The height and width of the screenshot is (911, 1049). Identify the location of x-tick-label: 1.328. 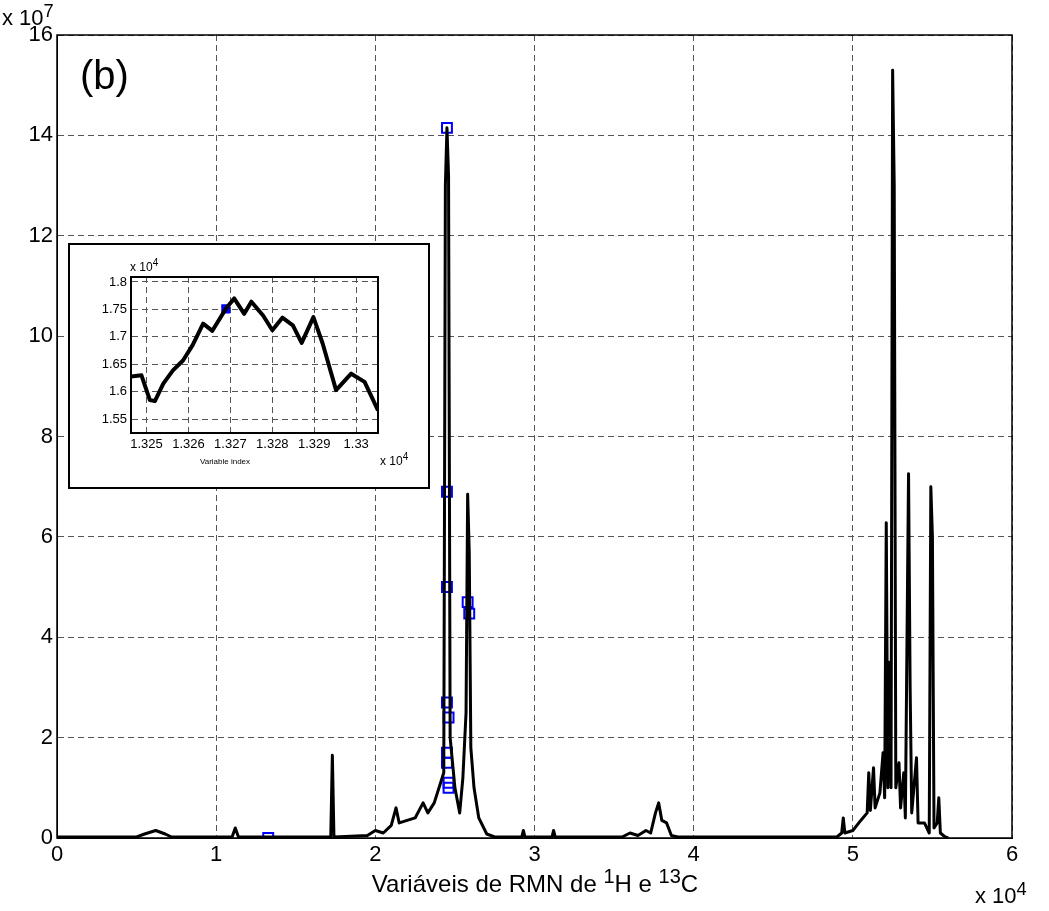
(272, 444).